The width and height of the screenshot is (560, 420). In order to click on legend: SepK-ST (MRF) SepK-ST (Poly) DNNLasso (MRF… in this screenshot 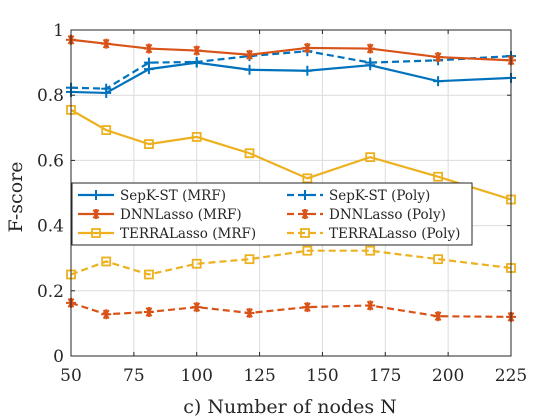, I will do `click(272, 214)`.